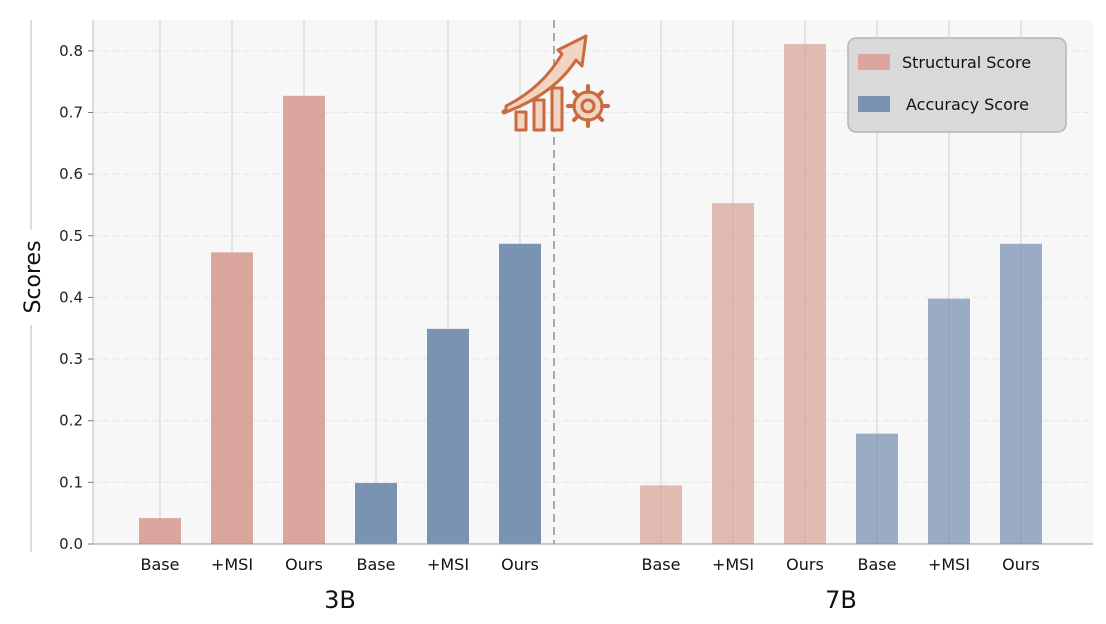 This screenshot has height=624, width=1106. I want to click on group-labels: 3B 7B, so click(590, 600).